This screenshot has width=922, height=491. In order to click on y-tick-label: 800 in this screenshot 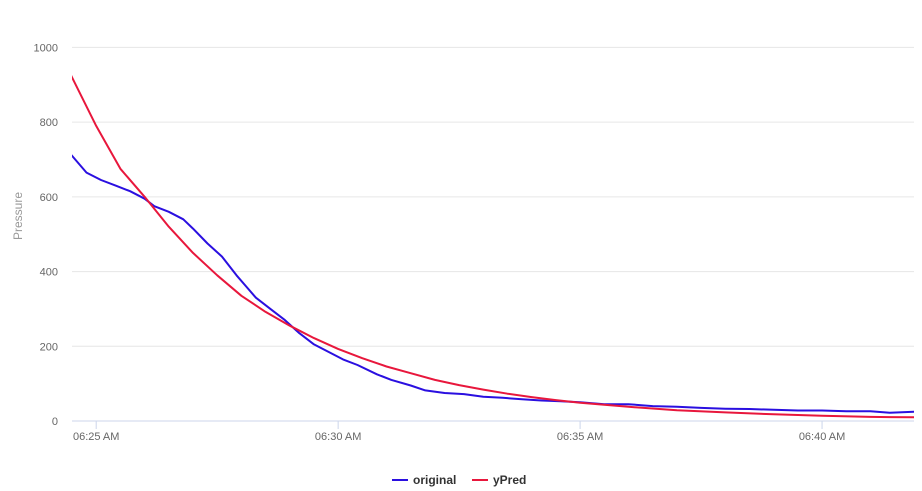, I will do `click(49, 123)`.